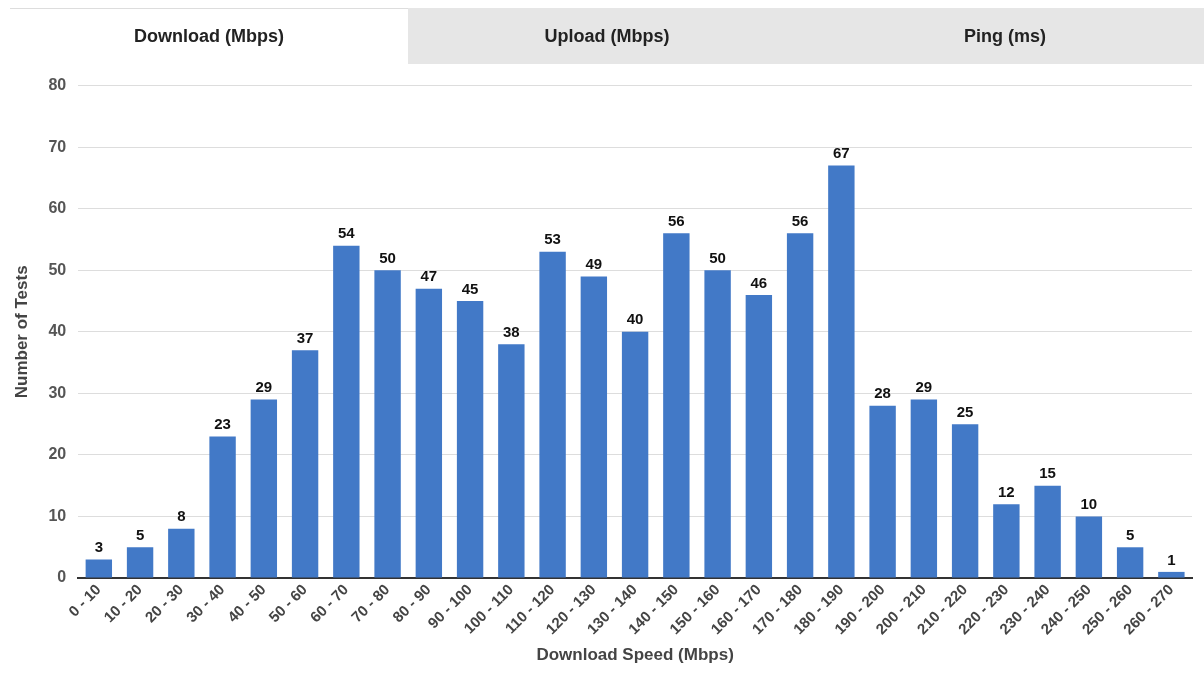 This screenshot has height=676, width=1204. What do you see at coordinates (1089, 504) in the screenshot?
I see `data-label: 10` at bounding box center [1089, 504].